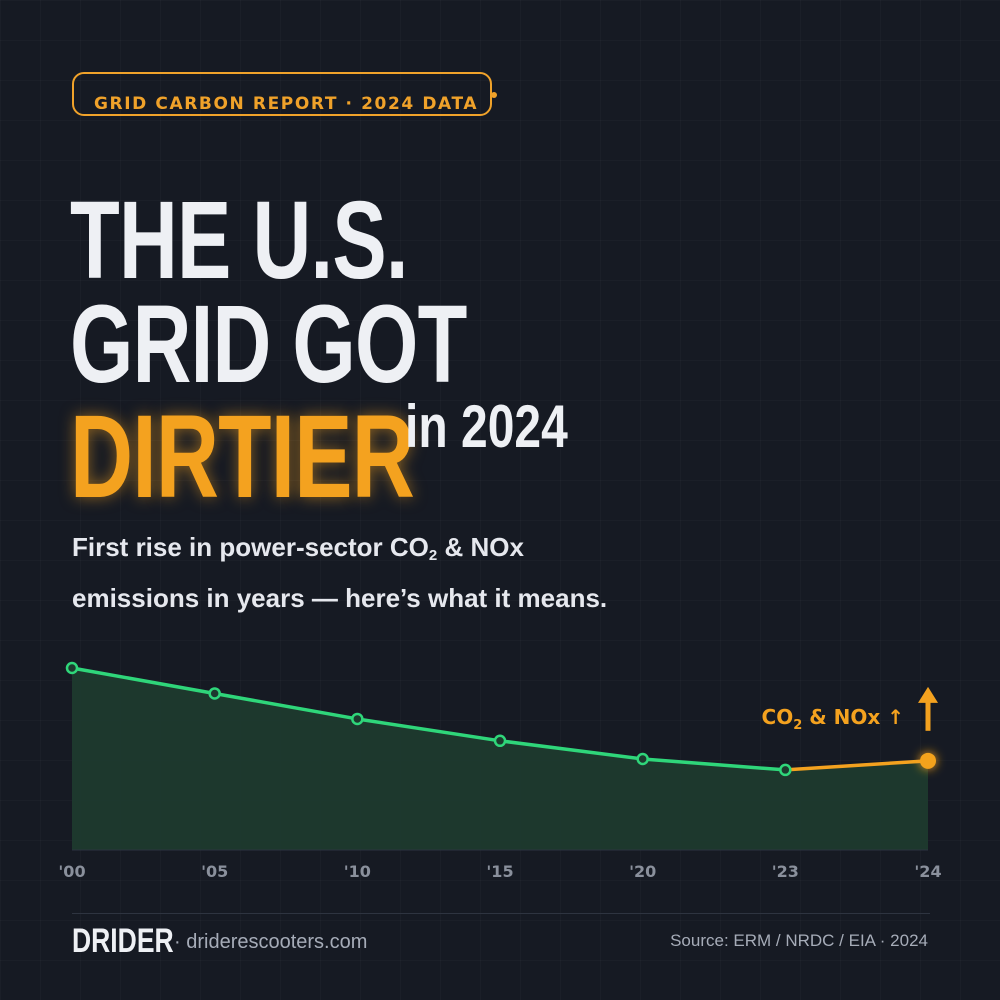  What do you see at coordinates (499, 871) in the screenshot?
I see `x-tick-label: '15` at bounding box center [499, 871].